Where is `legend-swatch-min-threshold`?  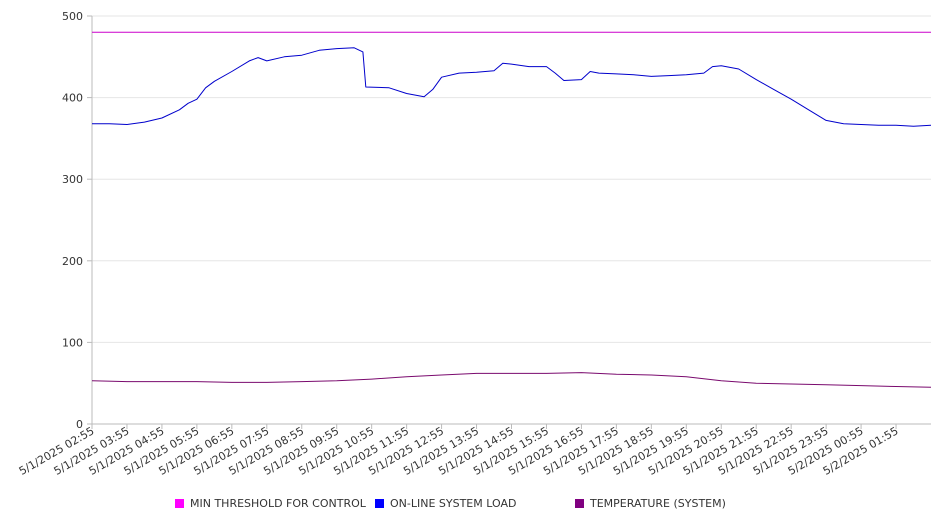 legend-swatch-min-threshold is located at coordinates (179, 503).